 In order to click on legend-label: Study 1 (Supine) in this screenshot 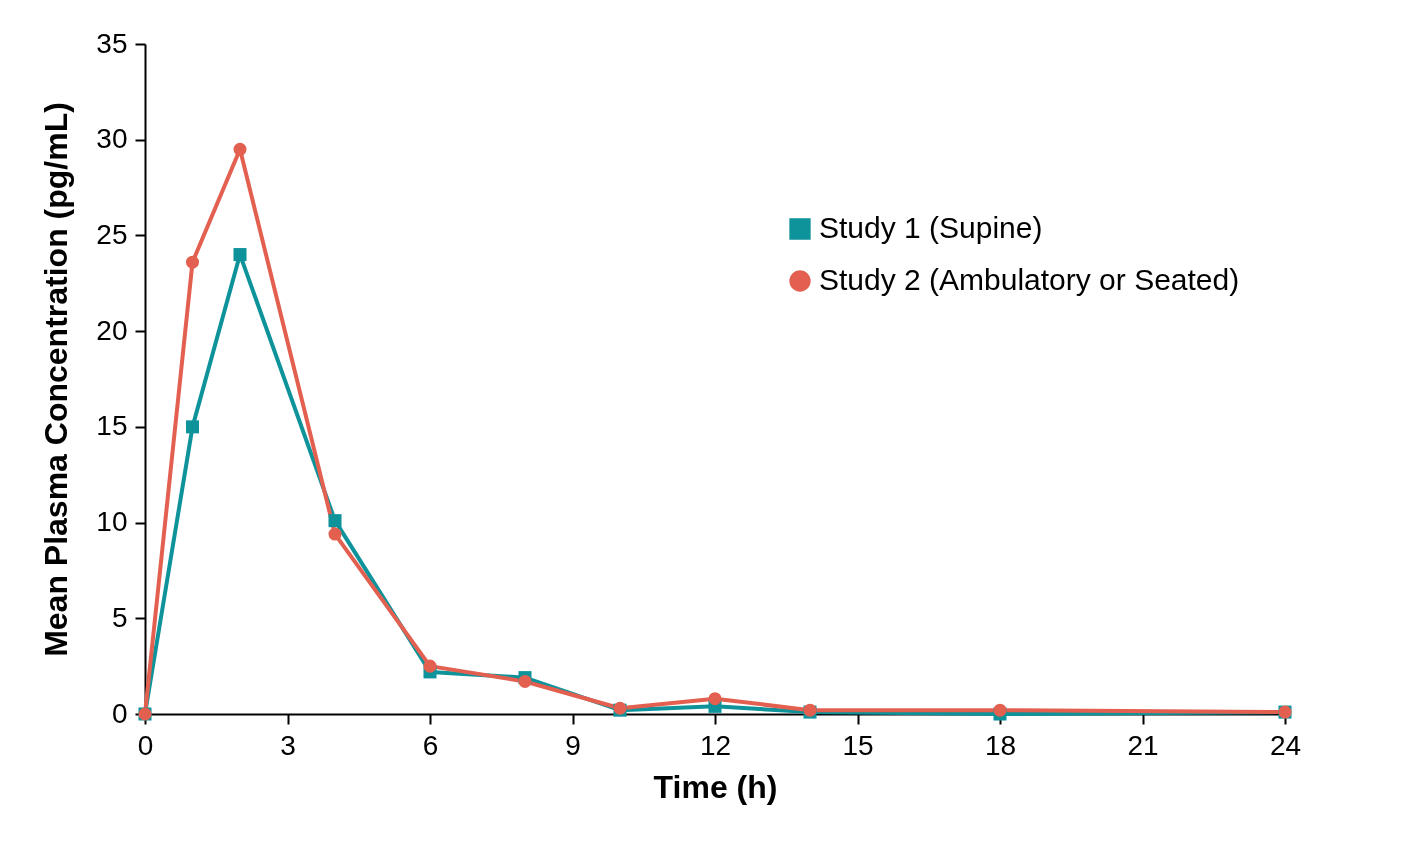, I will do `click(931, 227)`.